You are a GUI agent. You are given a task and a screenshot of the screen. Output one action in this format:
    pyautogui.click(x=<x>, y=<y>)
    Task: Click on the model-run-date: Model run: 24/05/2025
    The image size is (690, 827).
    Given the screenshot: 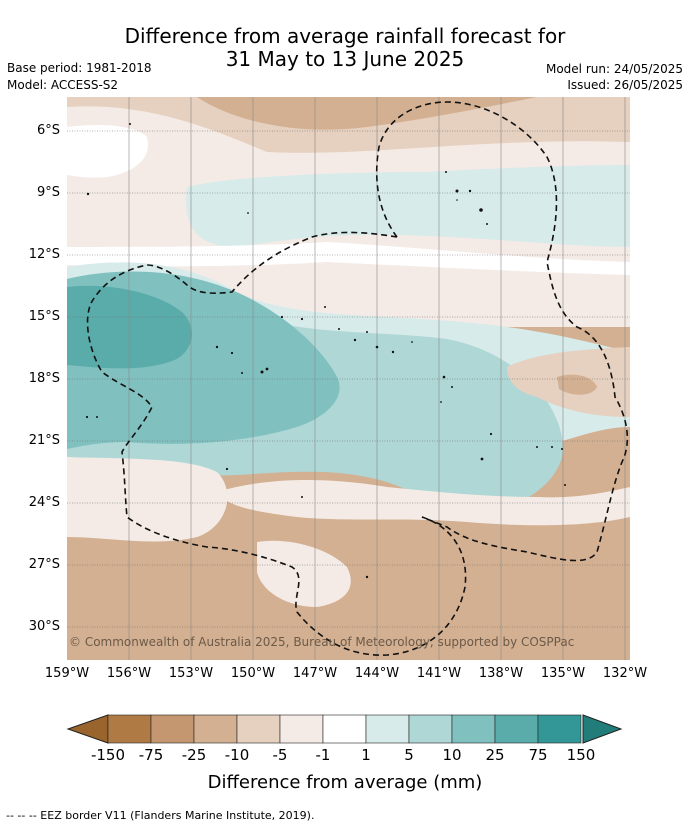 What is the action you would take?
    pyautogui.click(x=614, y=69)
    